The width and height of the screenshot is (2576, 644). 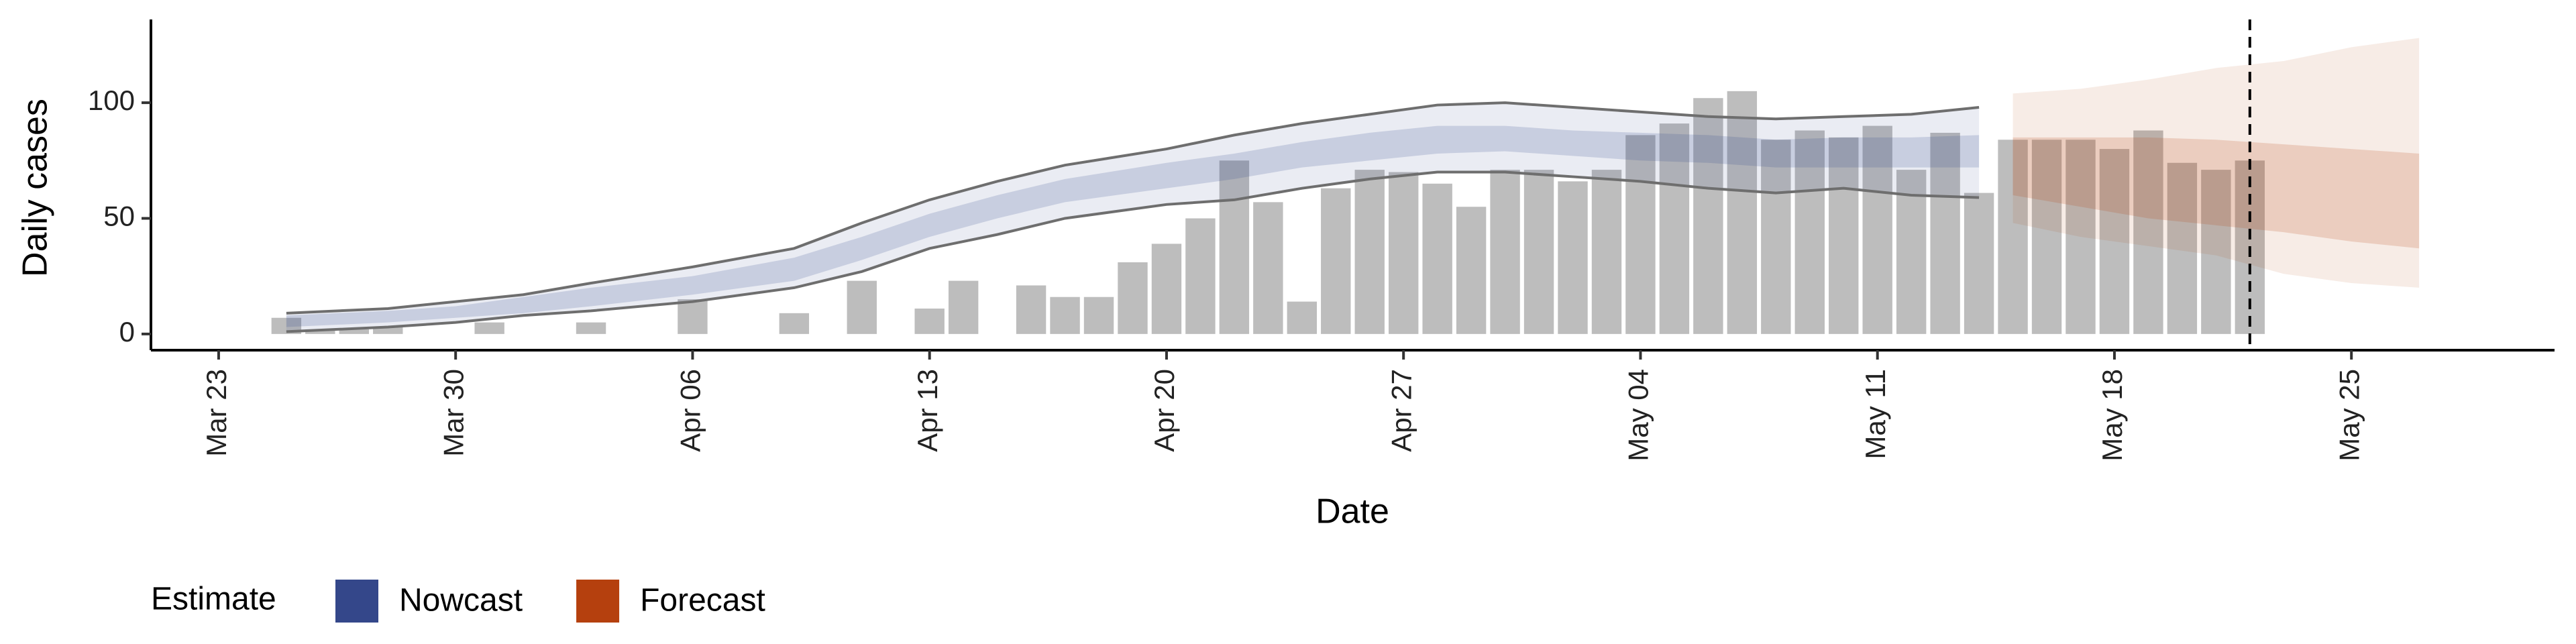 I want to click on x-axis-title: Date, so click(x=1352, y=511).